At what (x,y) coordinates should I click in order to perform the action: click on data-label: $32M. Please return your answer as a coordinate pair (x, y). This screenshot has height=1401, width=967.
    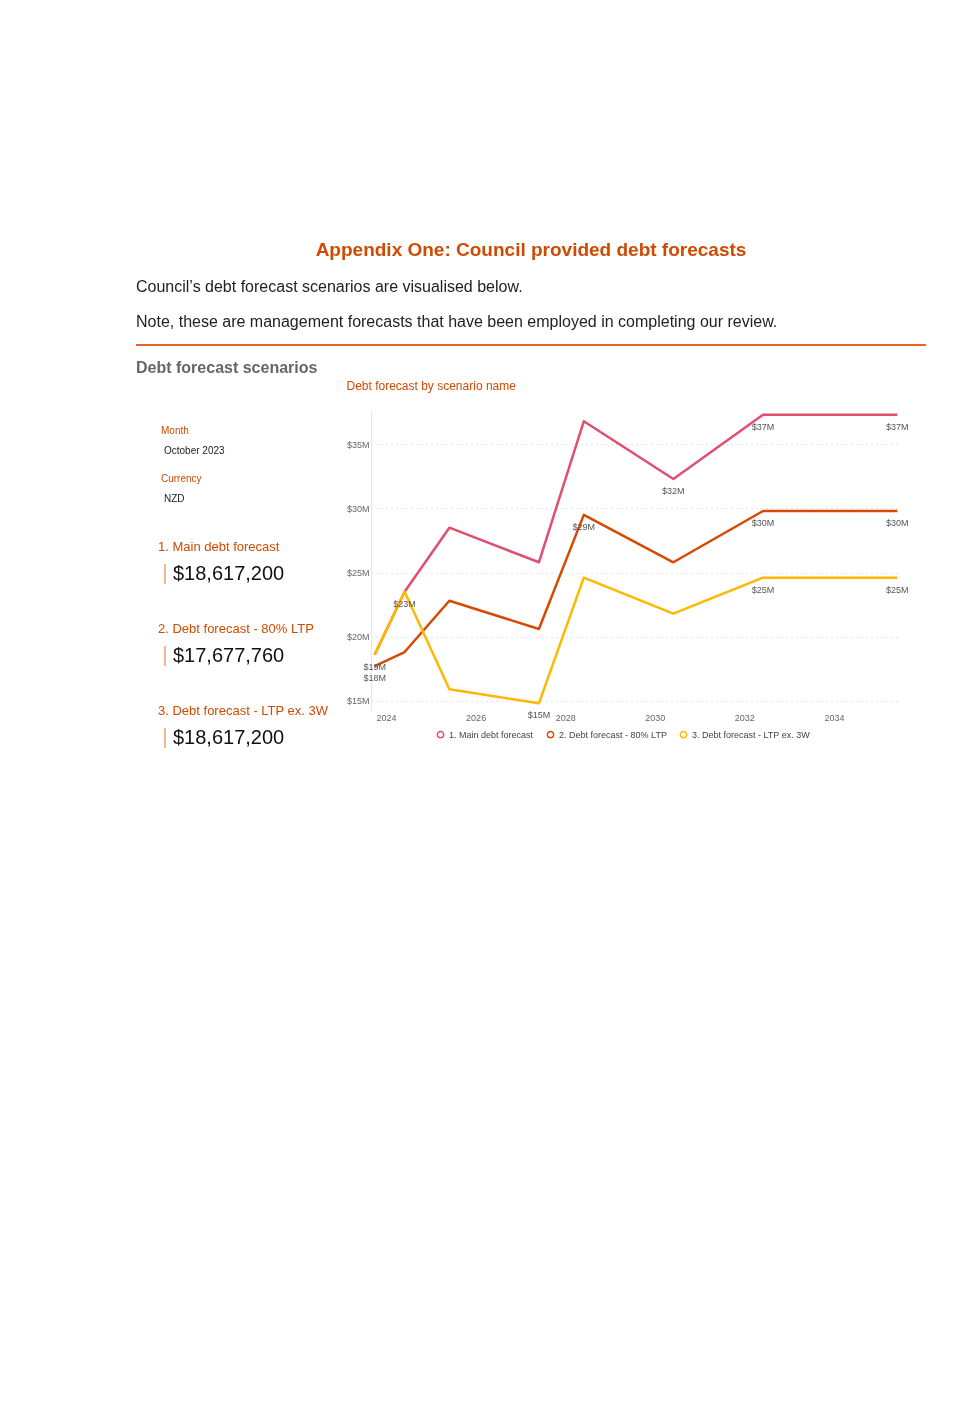
    Looking at the image, I should click on (673, 490).